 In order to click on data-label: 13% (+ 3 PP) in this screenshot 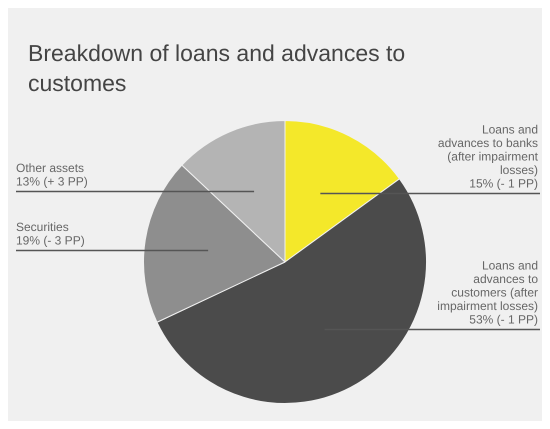, I will do `click(52, 181)`.